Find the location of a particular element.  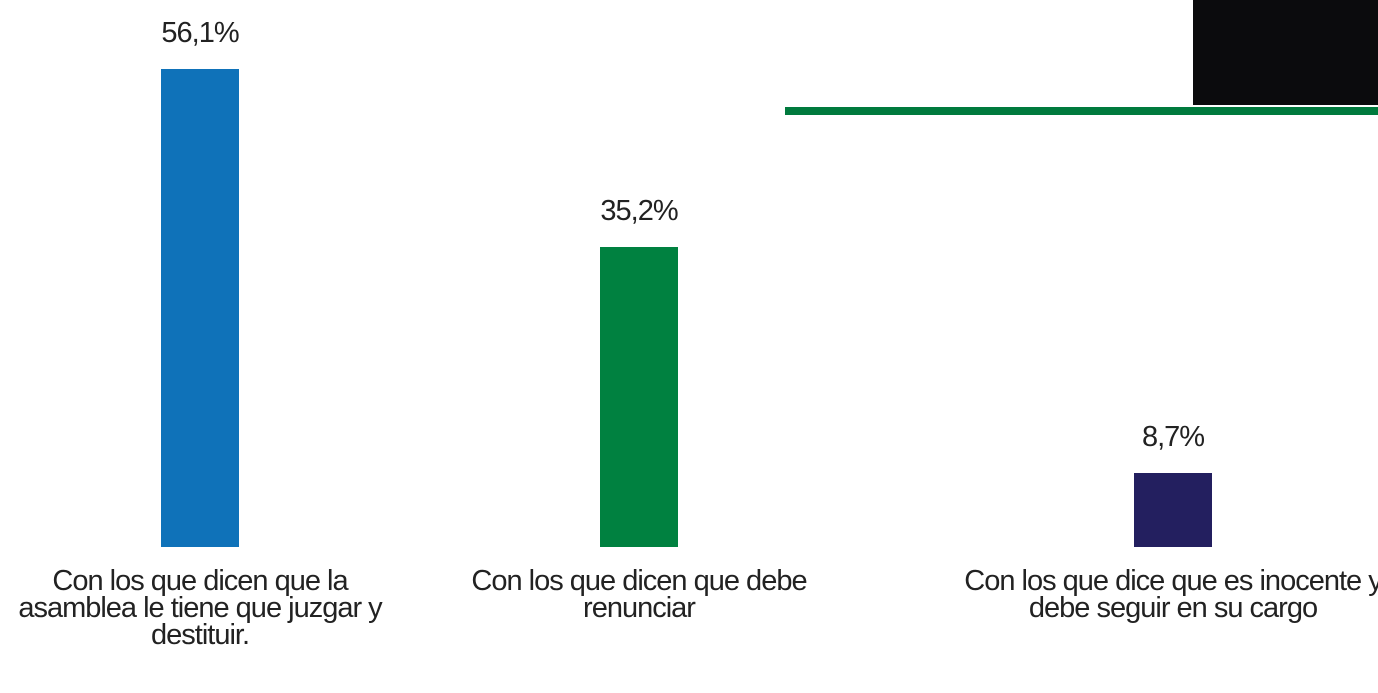

value-label: 35,2% is located at coordinates (639, 211).